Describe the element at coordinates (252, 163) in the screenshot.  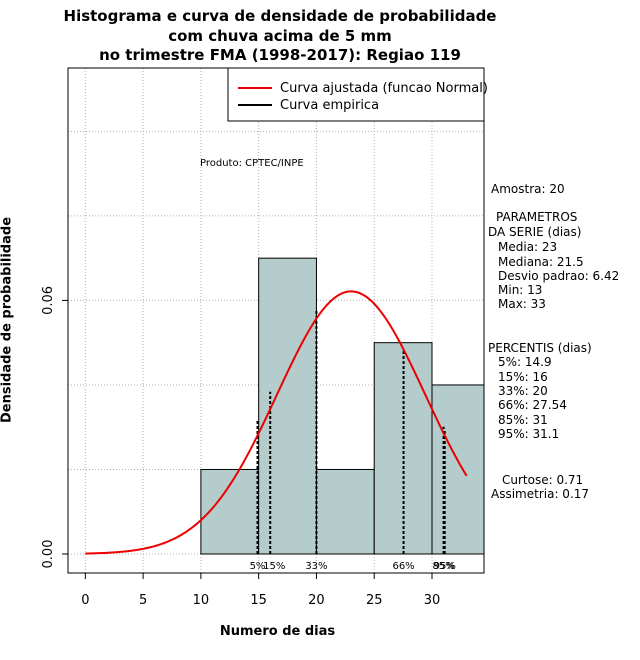
I see `product-label: Produto: CPTEC/INPE` at that location.